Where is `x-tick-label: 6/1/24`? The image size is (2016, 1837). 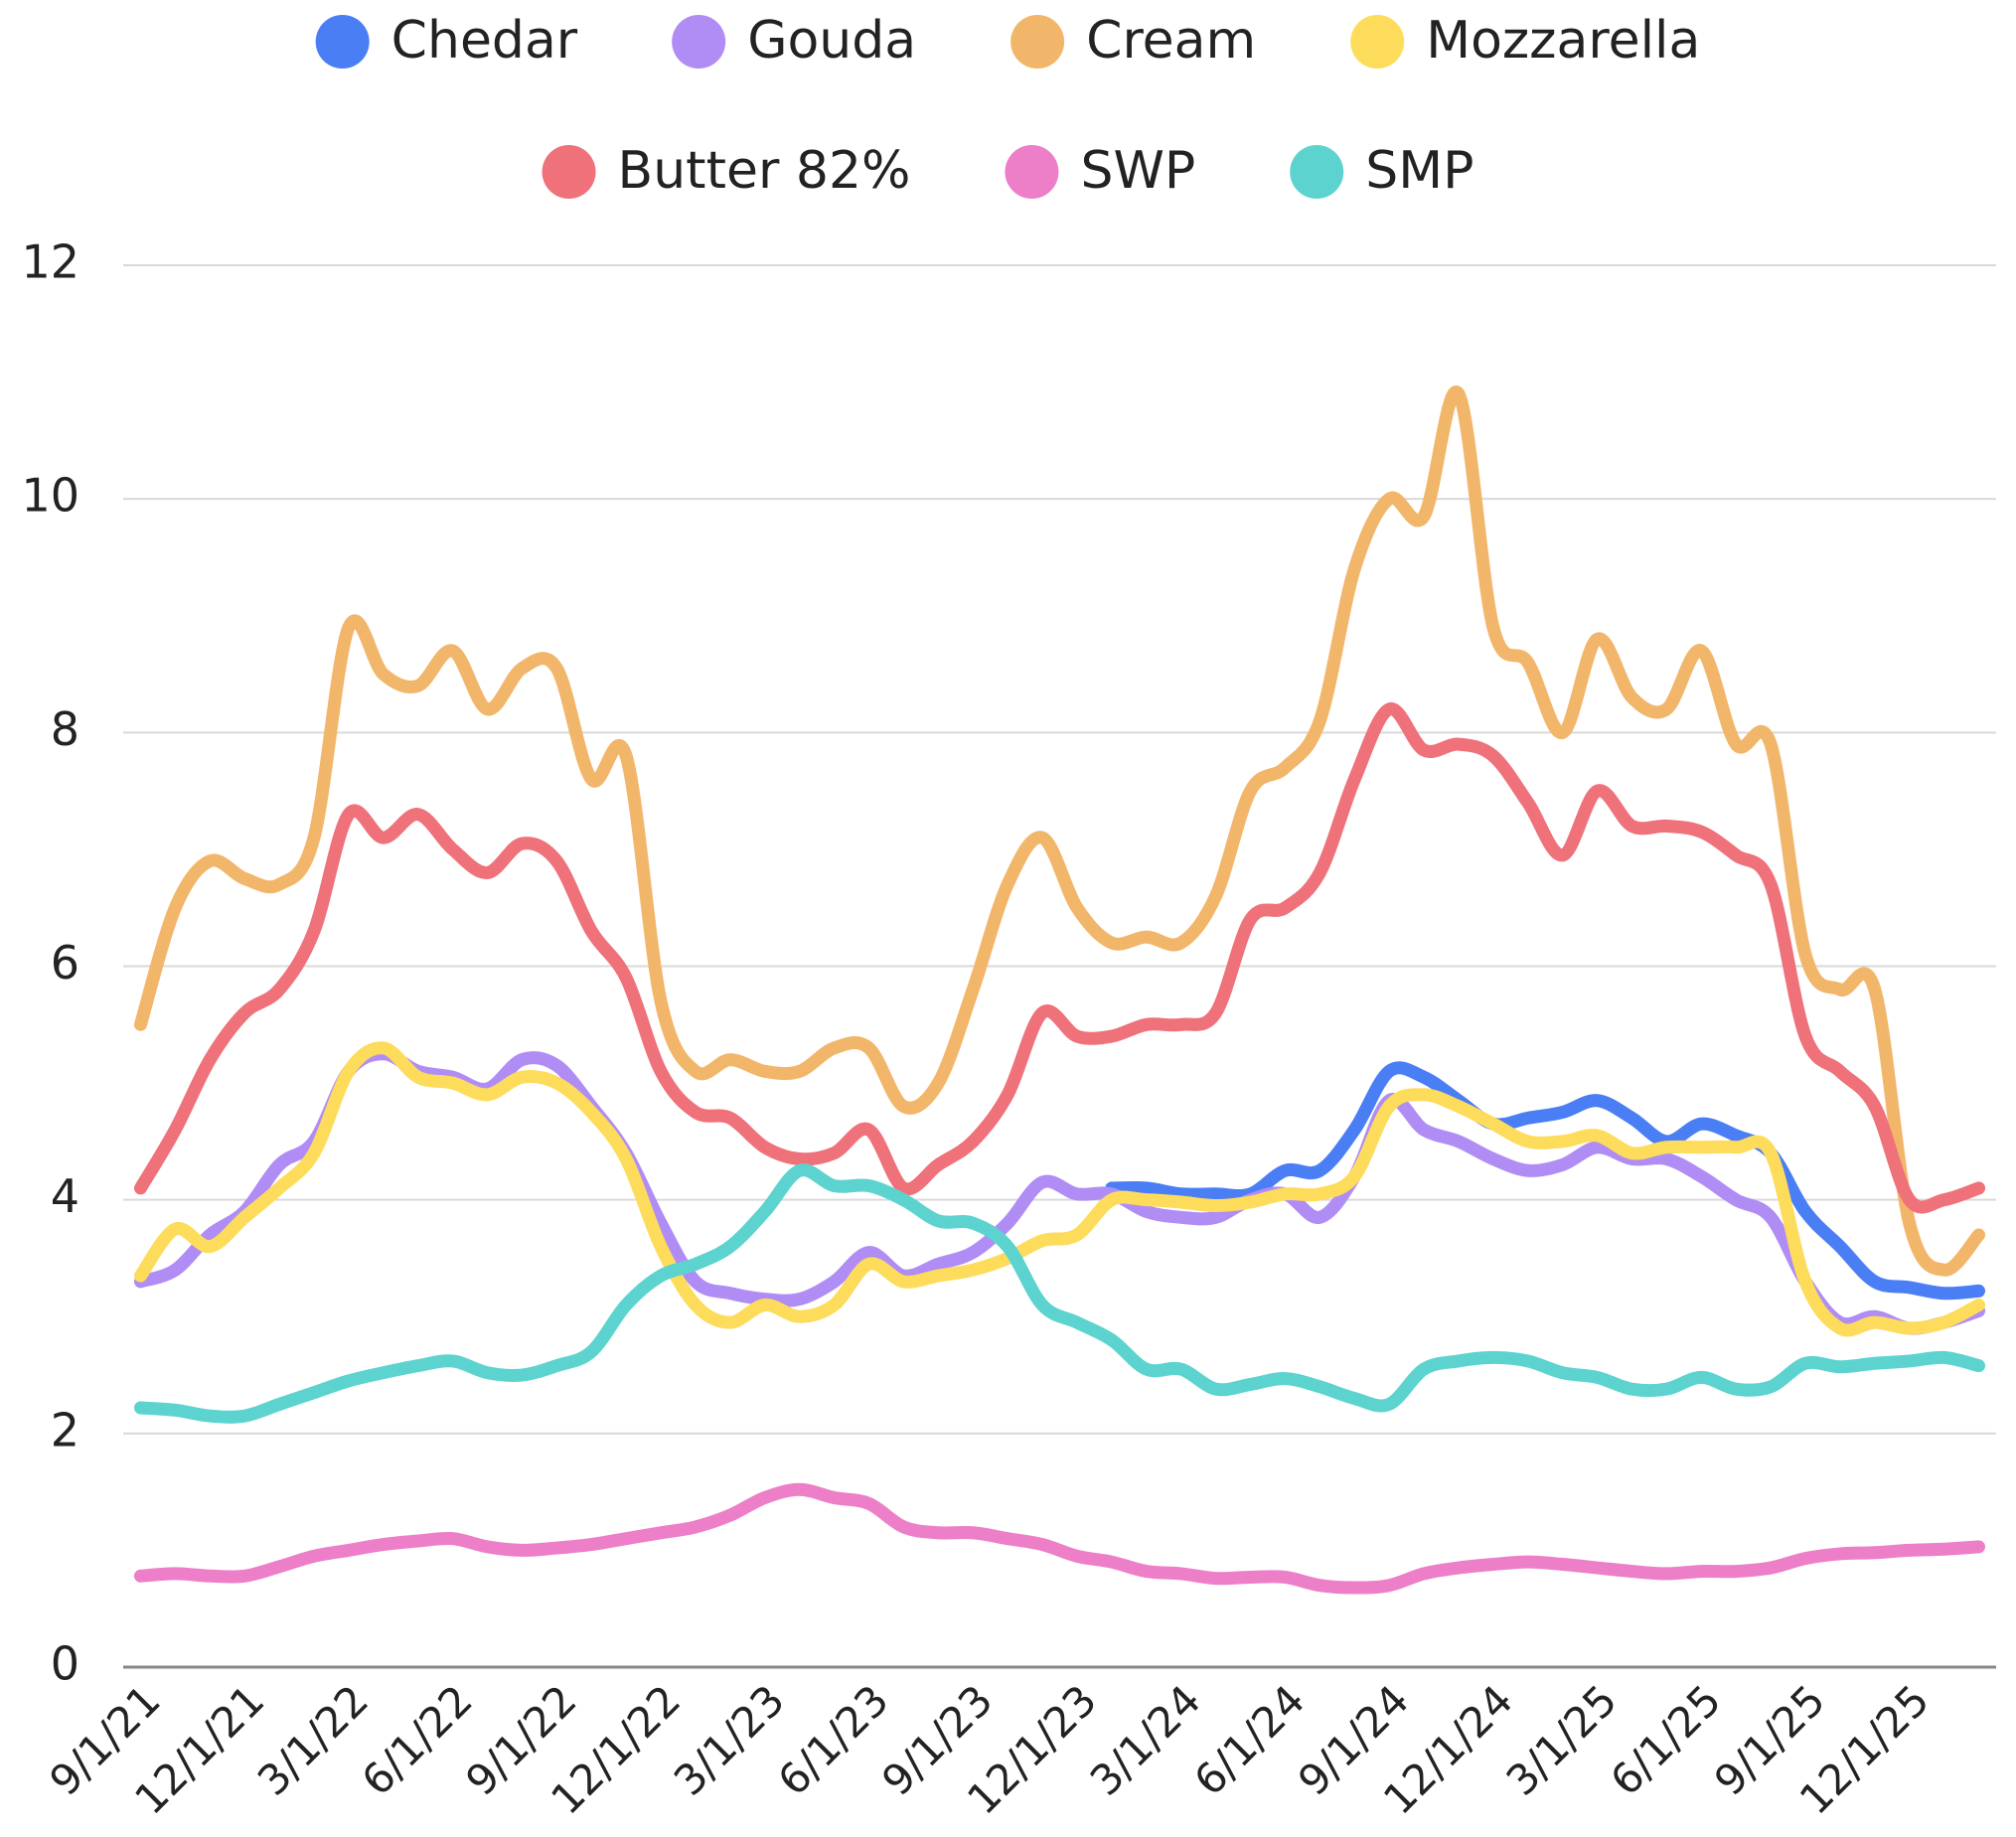 x-tick-label: 6/1/24 is located at coordinates (1249, 1740).